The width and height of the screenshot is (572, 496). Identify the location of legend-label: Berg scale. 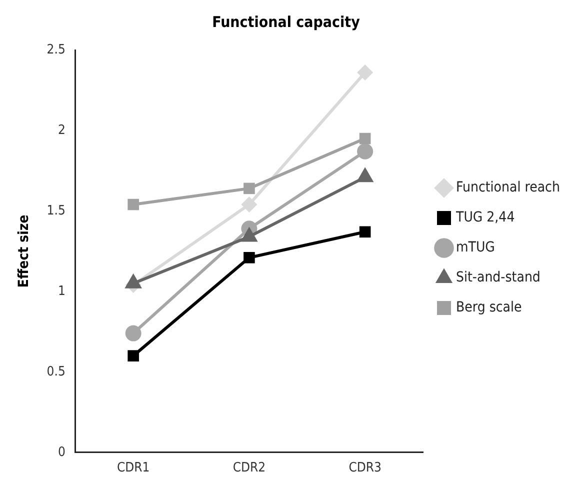
(489, 308).